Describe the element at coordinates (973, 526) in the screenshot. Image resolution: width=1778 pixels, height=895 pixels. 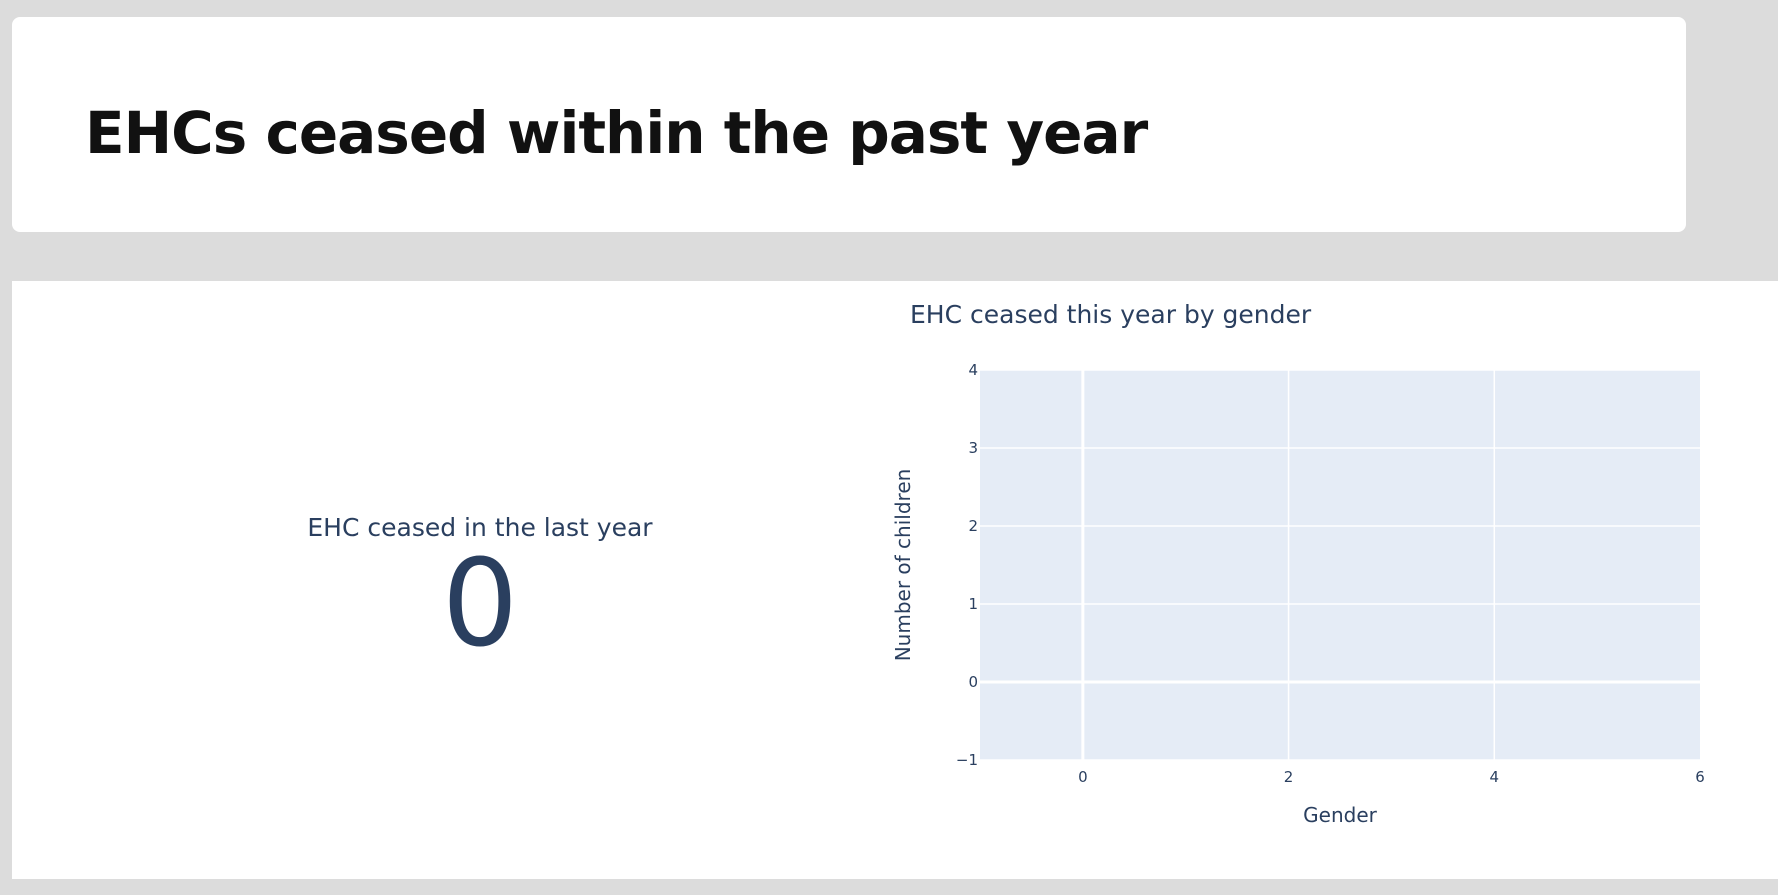
I see `y-tick-label: 2` at that location.